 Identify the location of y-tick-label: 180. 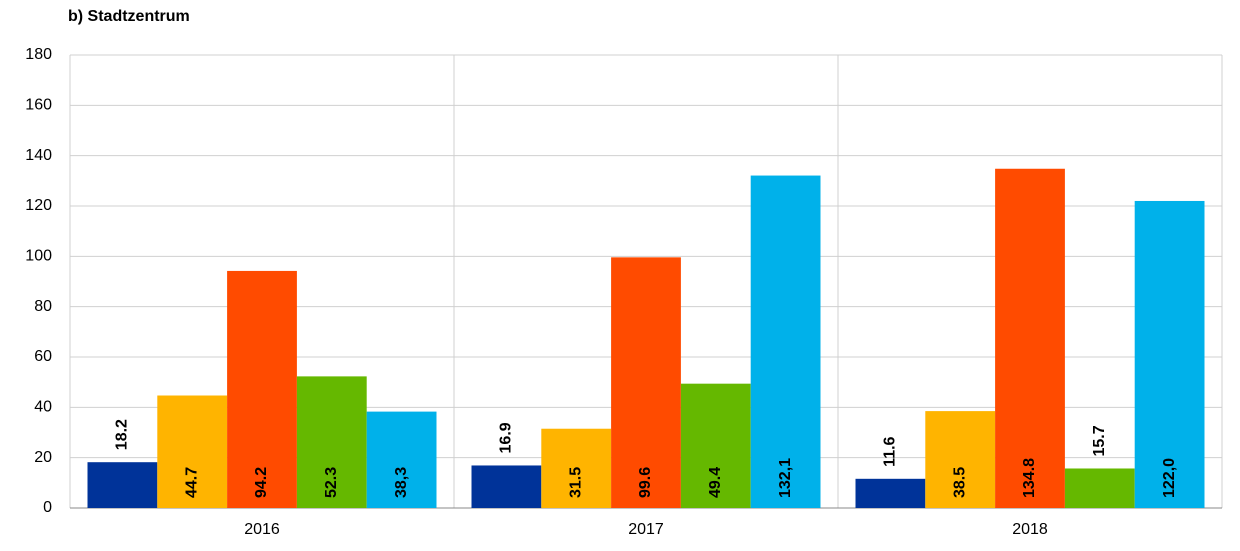
(38, 54).